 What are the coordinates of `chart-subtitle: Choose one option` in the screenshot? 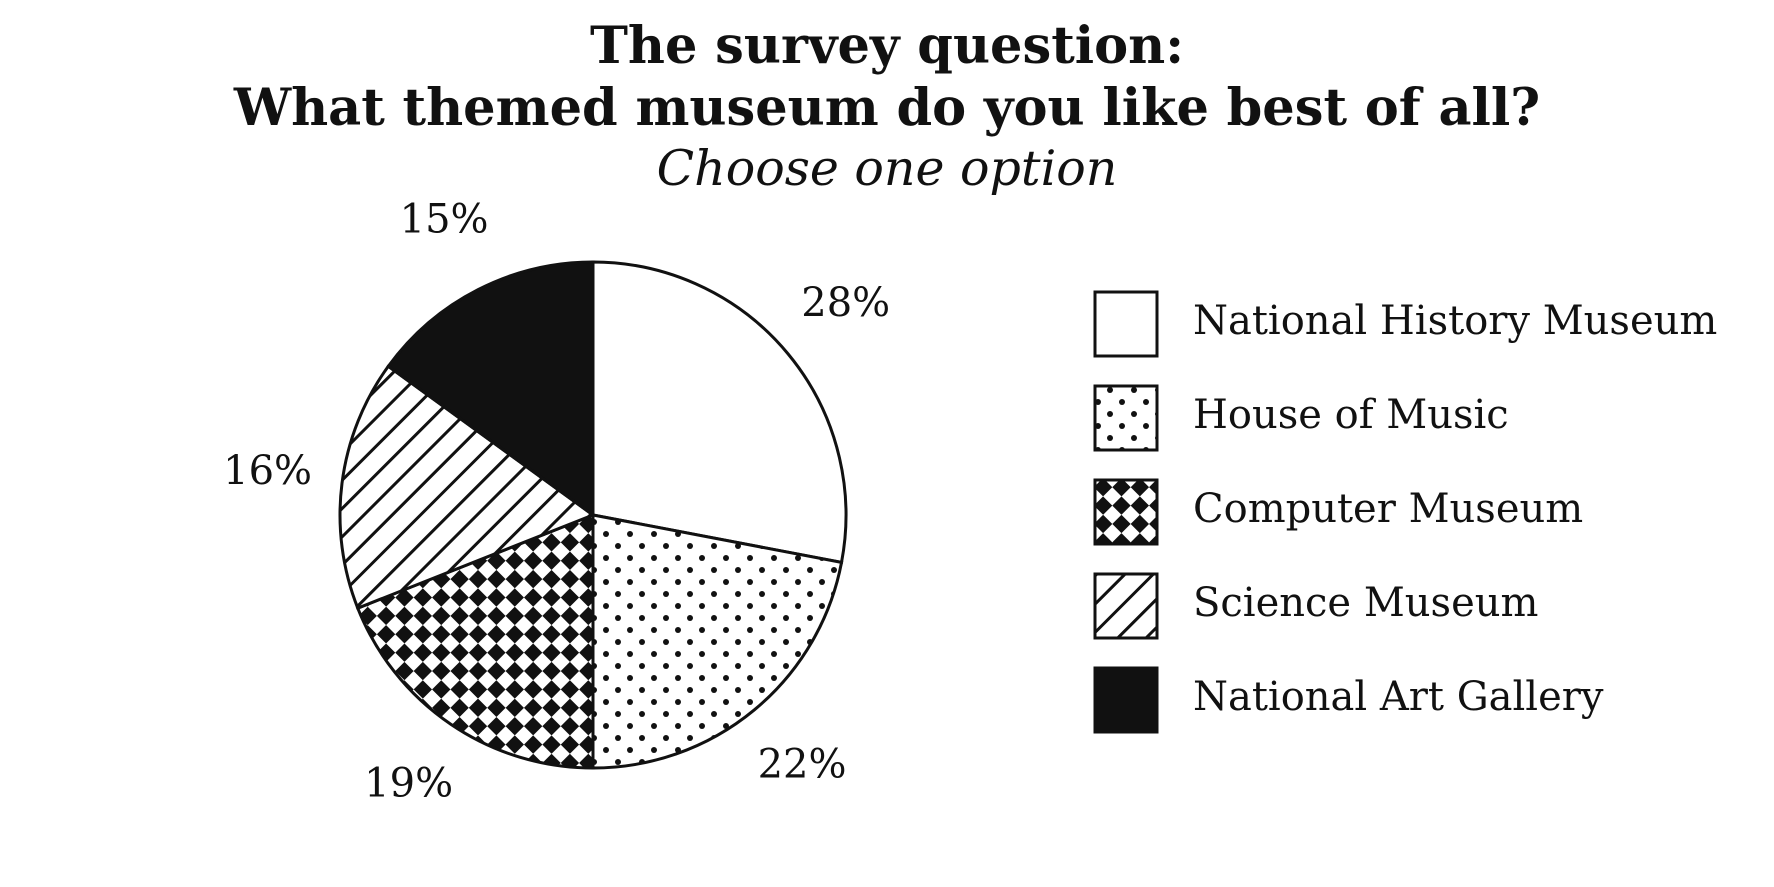 It's located at (887, 168).